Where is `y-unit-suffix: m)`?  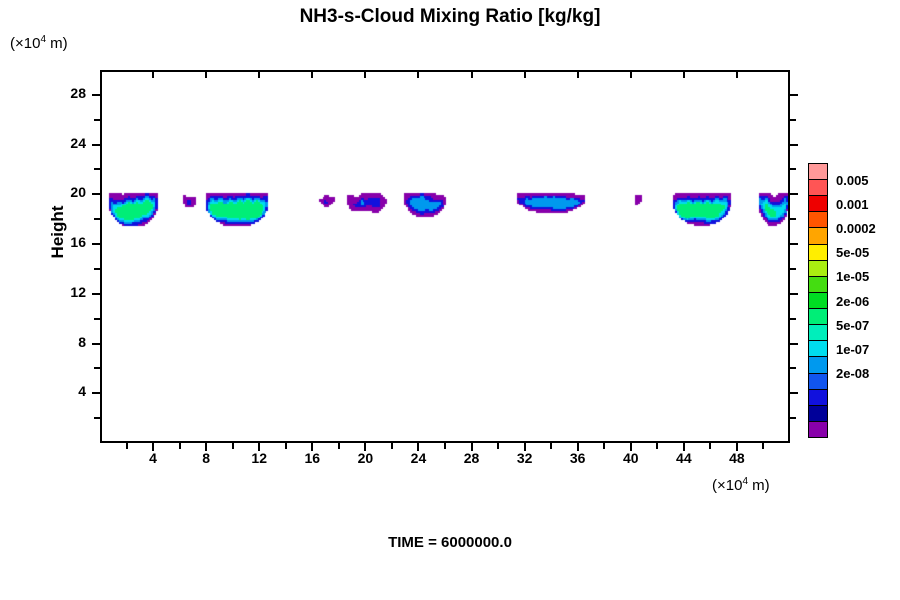
y-unit-suffix: m) is located at coordinates (57, 43).